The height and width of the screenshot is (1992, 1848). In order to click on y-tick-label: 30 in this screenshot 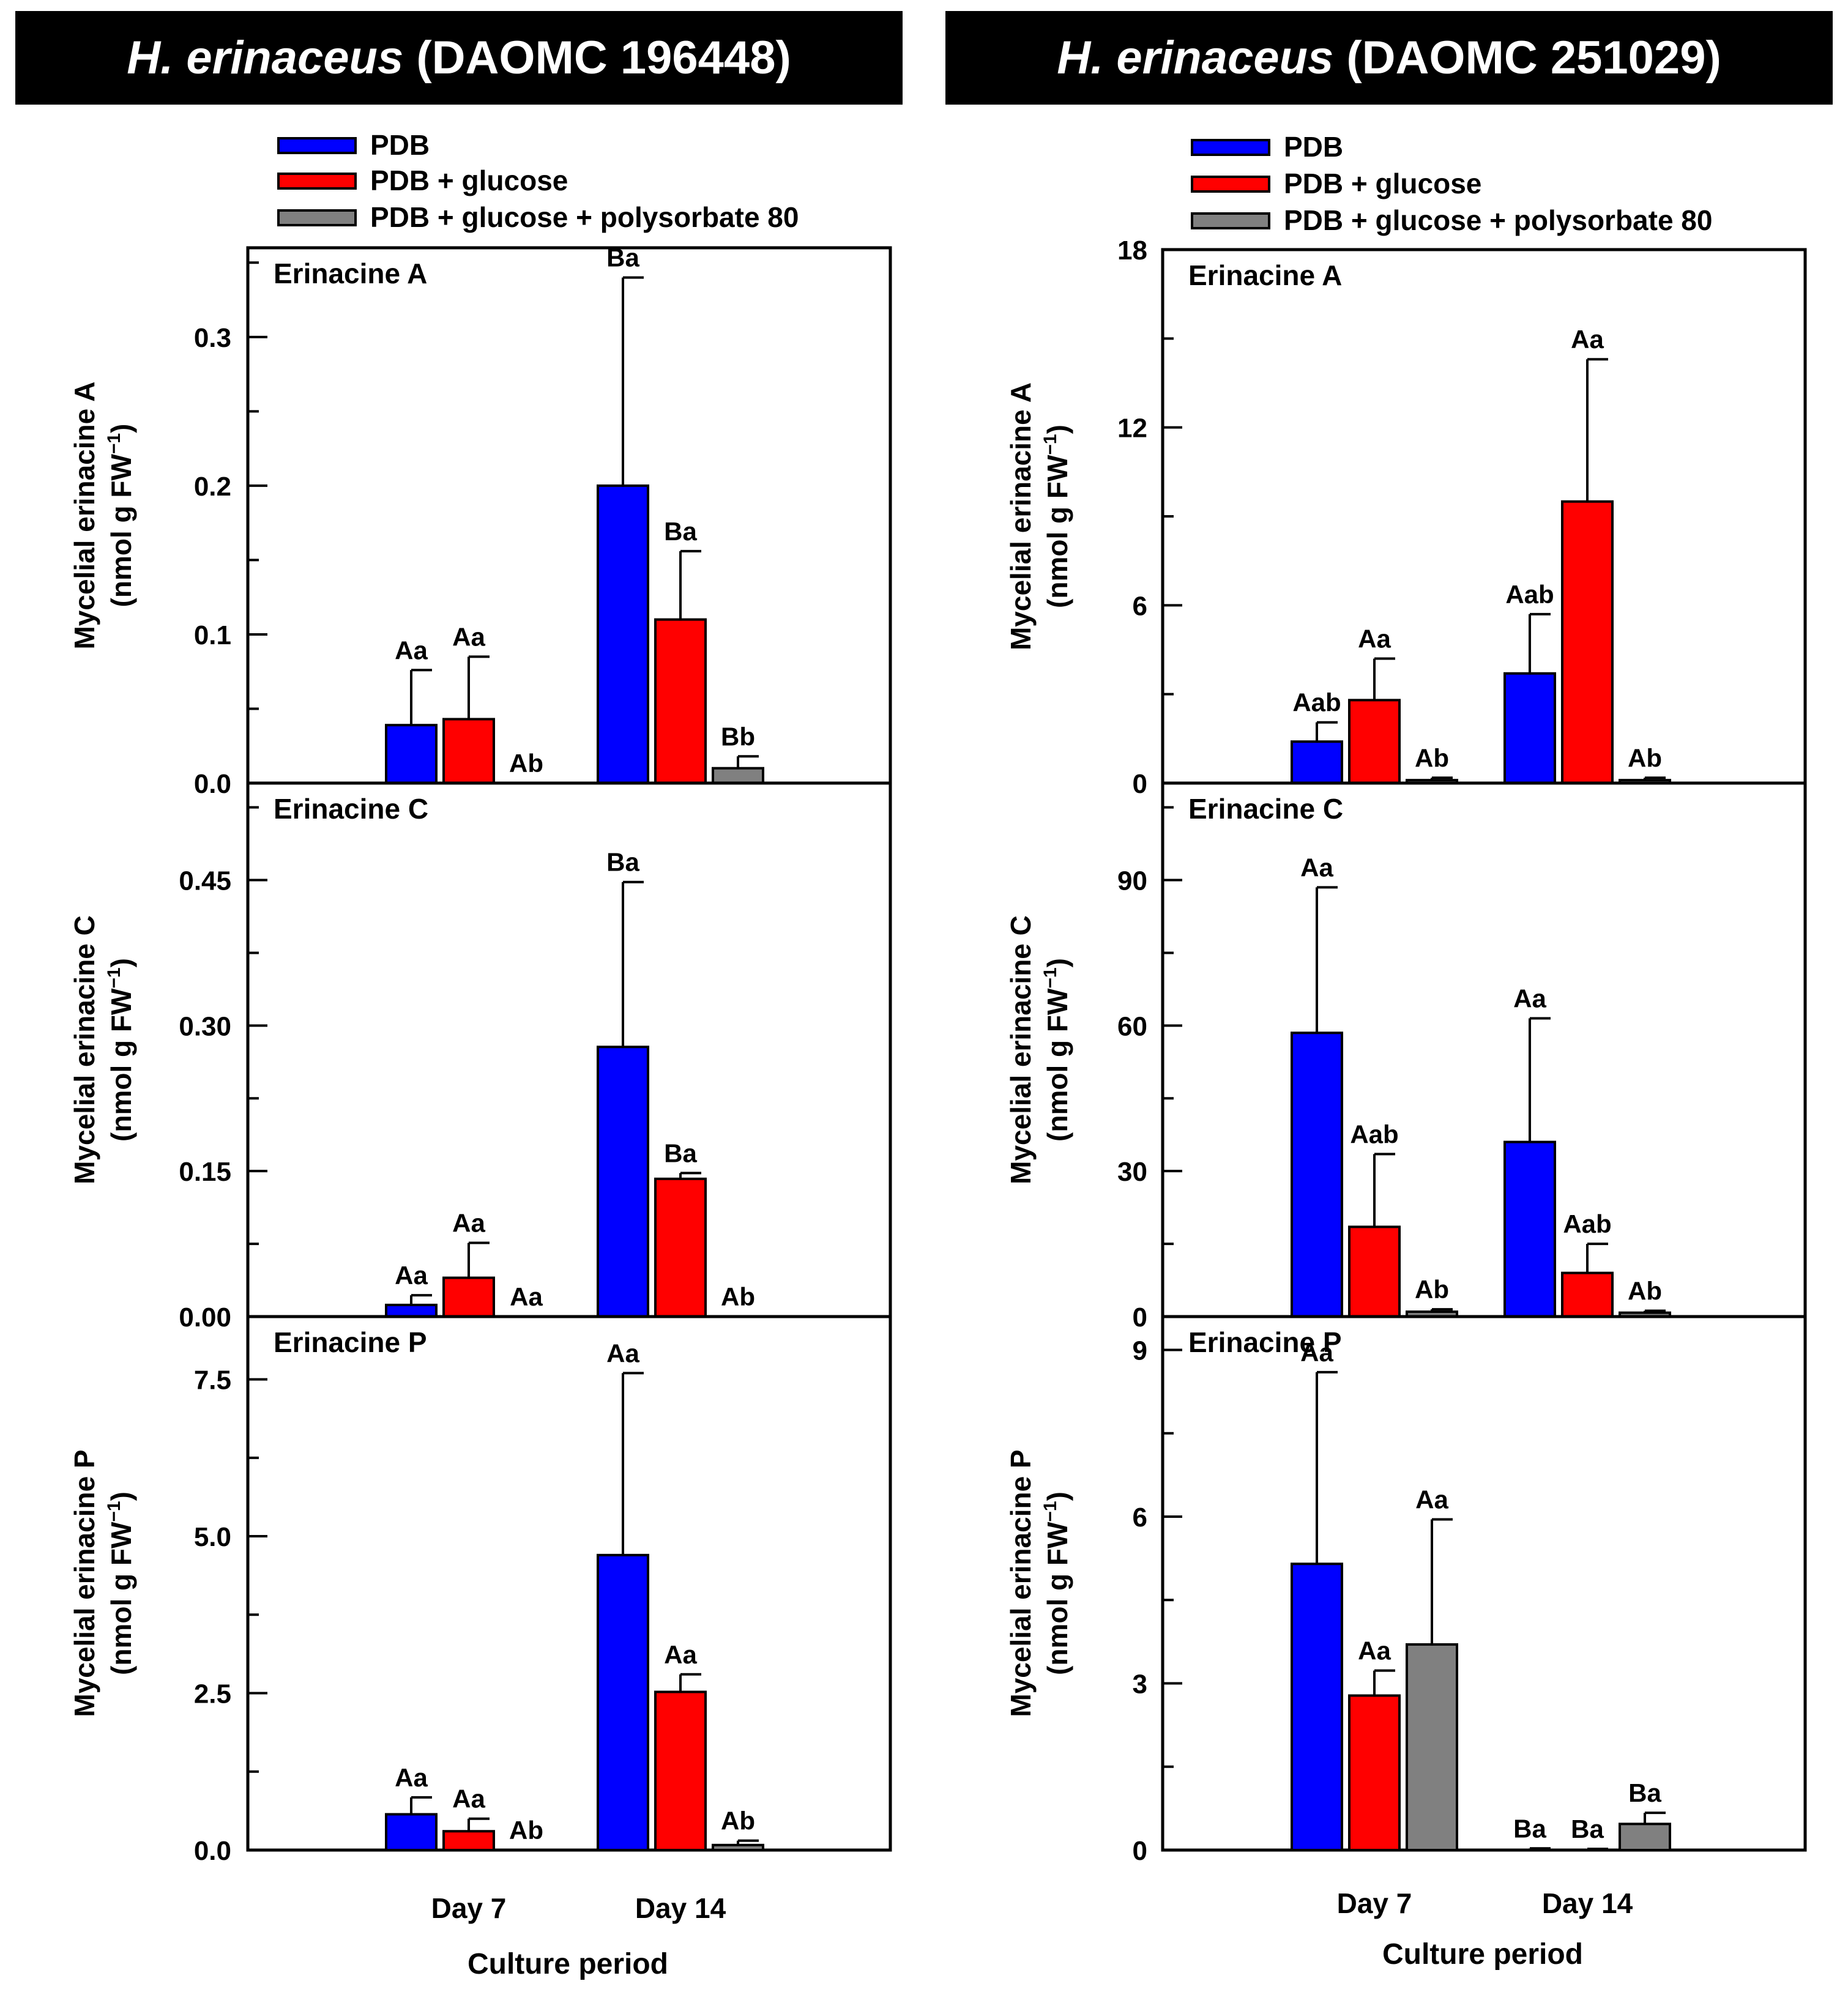, I will do `click(1132, 1172)`.